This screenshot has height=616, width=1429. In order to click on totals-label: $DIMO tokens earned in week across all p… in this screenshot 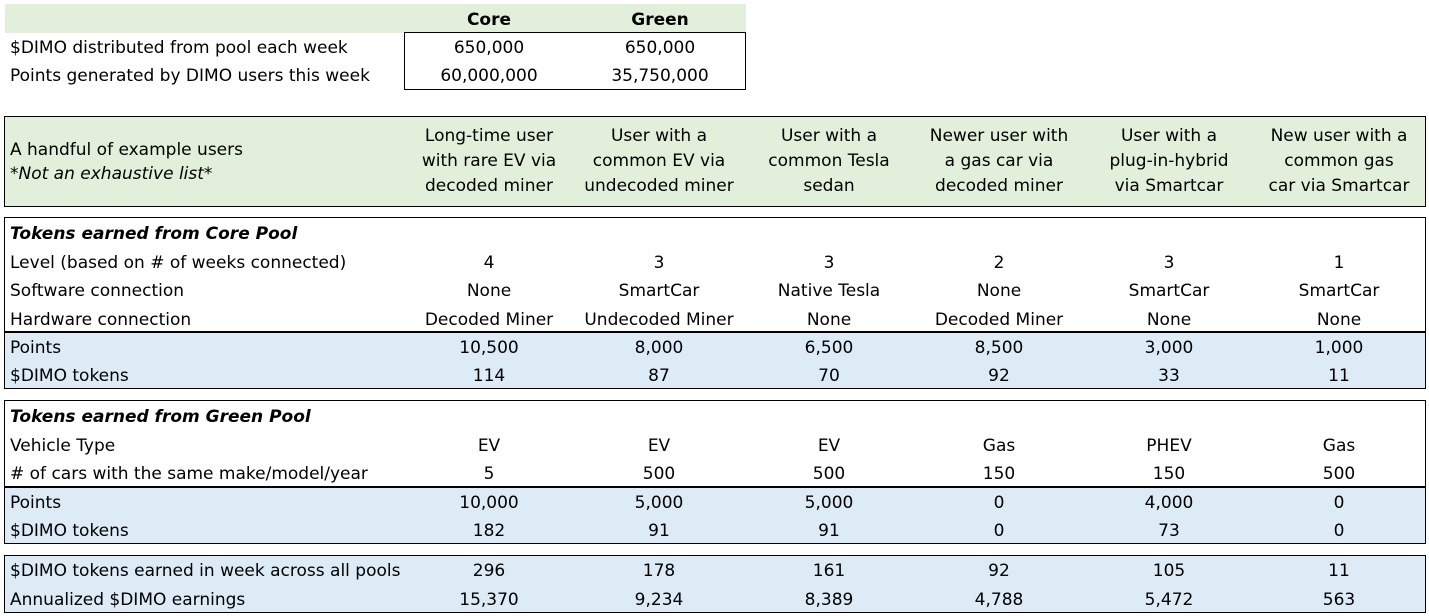, I will do `click(205, 571)`.